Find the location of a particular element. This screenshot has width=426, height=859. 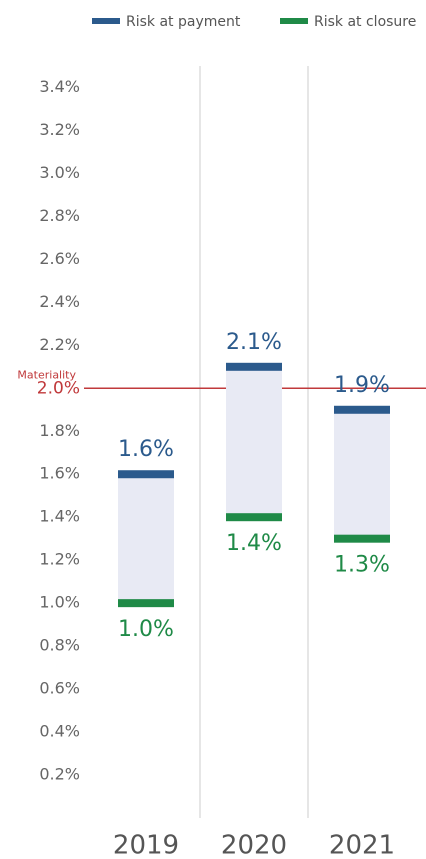

y-tick-label: 0.6% is located at coordinates (59, 688).